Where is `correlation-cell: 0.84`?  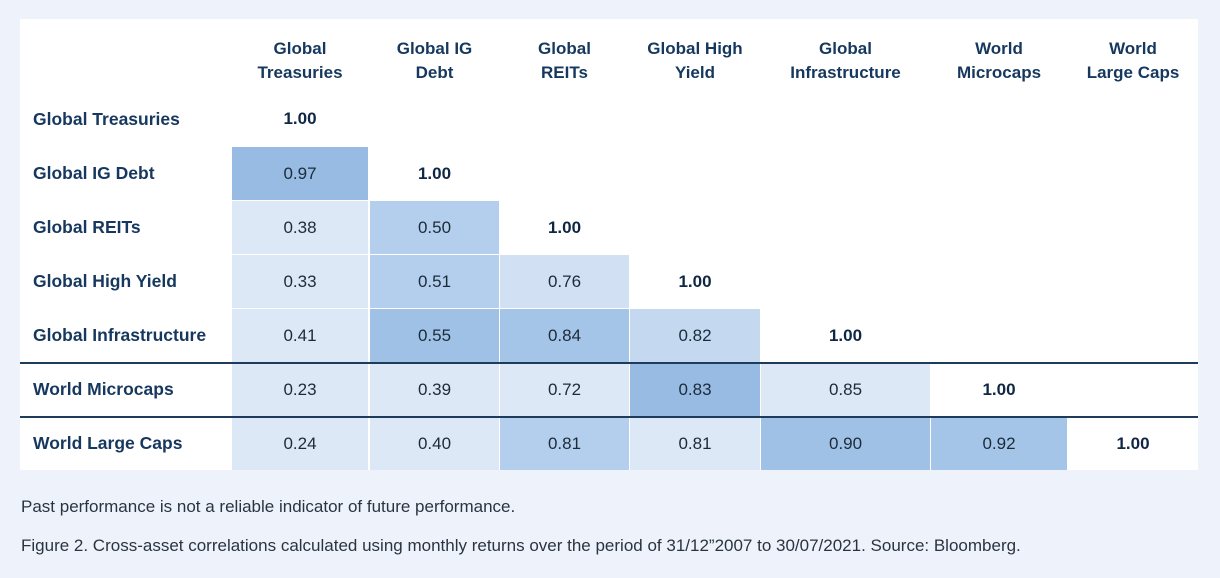 correlation-cell: 0.84 is located at coordinates (564, 335).